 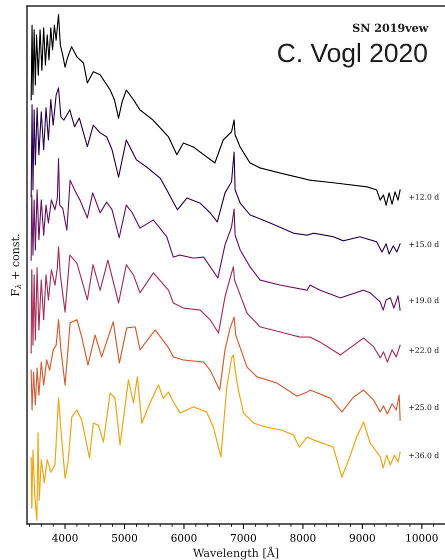 What do you see at coordinates (362, 538) in the screenshot?
I see `x-tick-label: 9000` at bounding box center [362, 538].